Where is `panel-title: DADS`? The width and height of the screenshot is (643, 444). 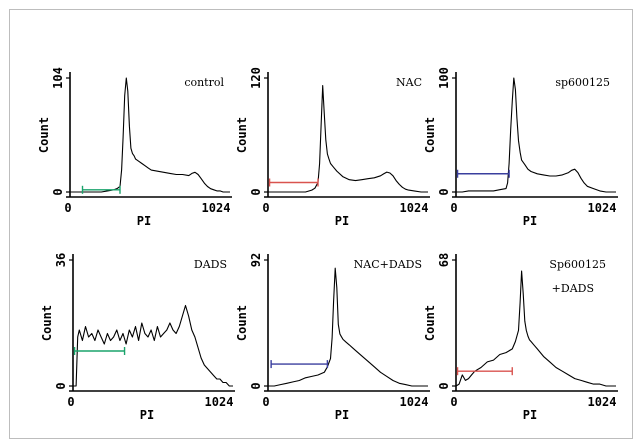 panel-title: DADS is located at coordinates (210, 264).